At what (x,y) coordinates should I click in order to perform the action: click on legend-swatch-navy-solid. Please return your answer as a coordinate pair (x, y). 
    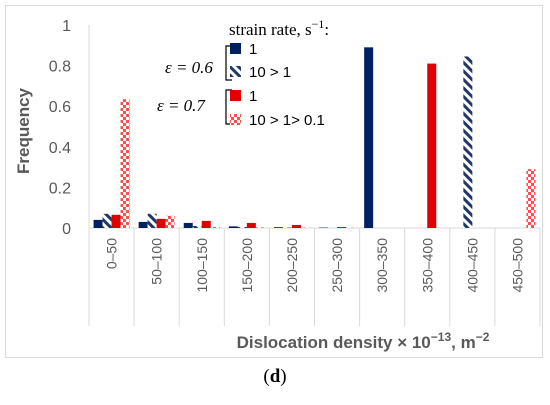
    Looking at the image, I should click on (235, 48).